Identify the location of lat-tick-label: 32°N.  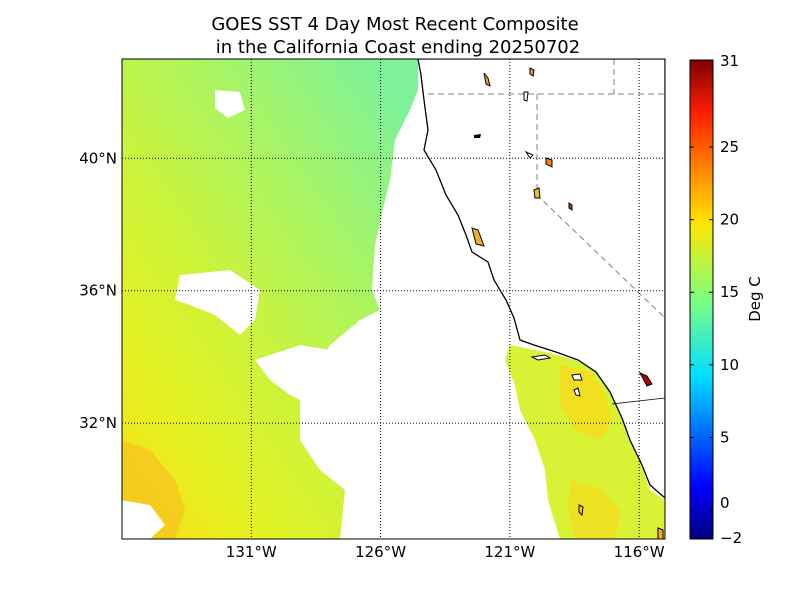
(98, 423).